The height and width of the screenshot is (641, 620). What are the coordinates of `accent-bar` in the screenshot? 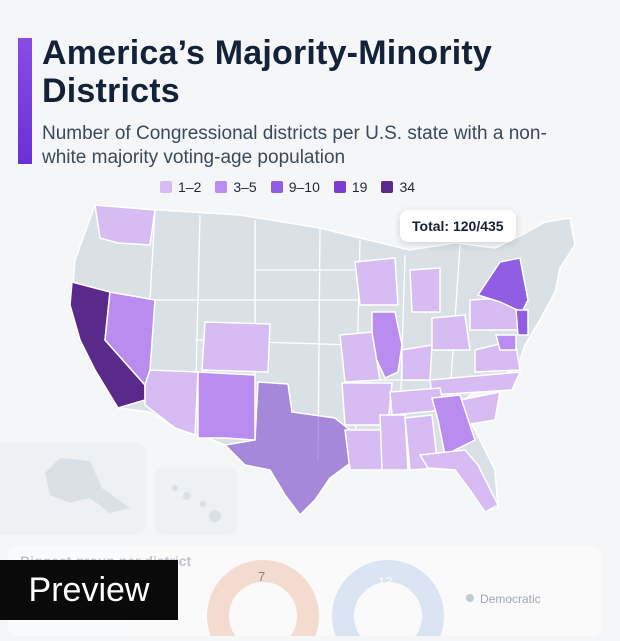 It's located at (25, 101).